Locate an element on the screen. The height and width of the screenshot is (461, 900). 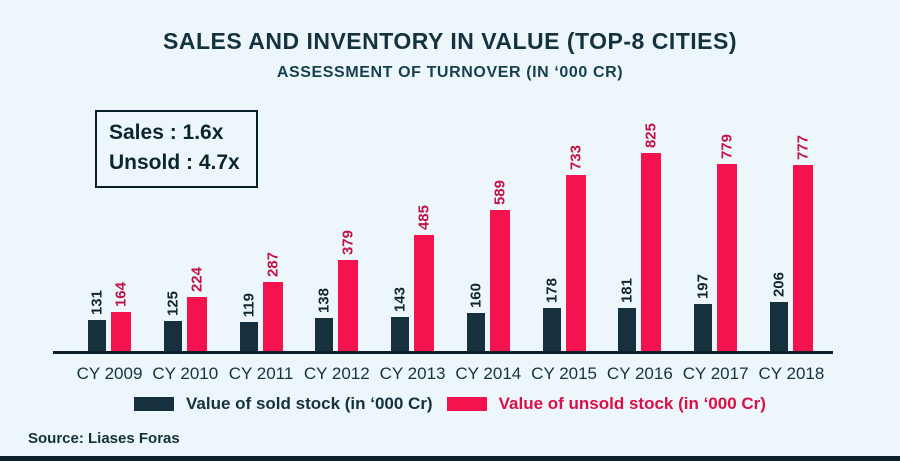
unsold-value-label: 777 is located at coordinates (803, 147).